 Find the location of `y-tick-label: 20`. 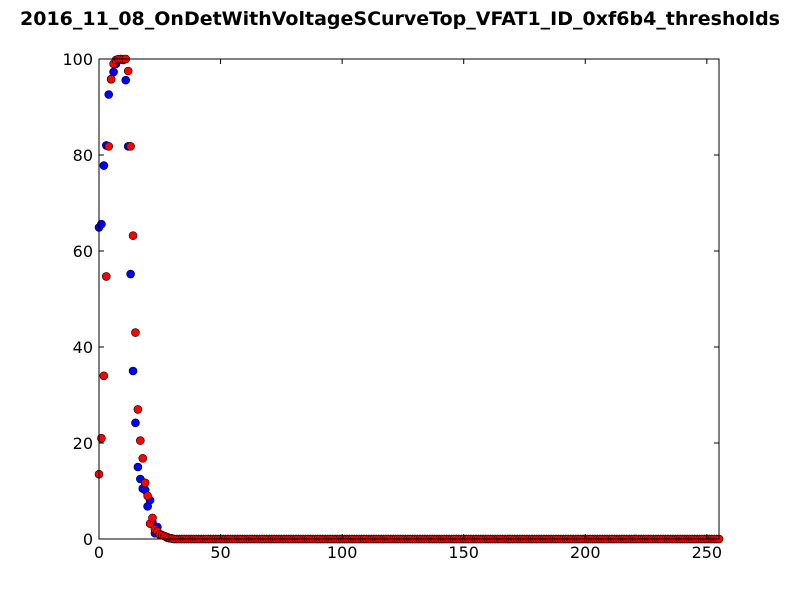

y-tick-label: 20 is located at coordinates (83, 443).